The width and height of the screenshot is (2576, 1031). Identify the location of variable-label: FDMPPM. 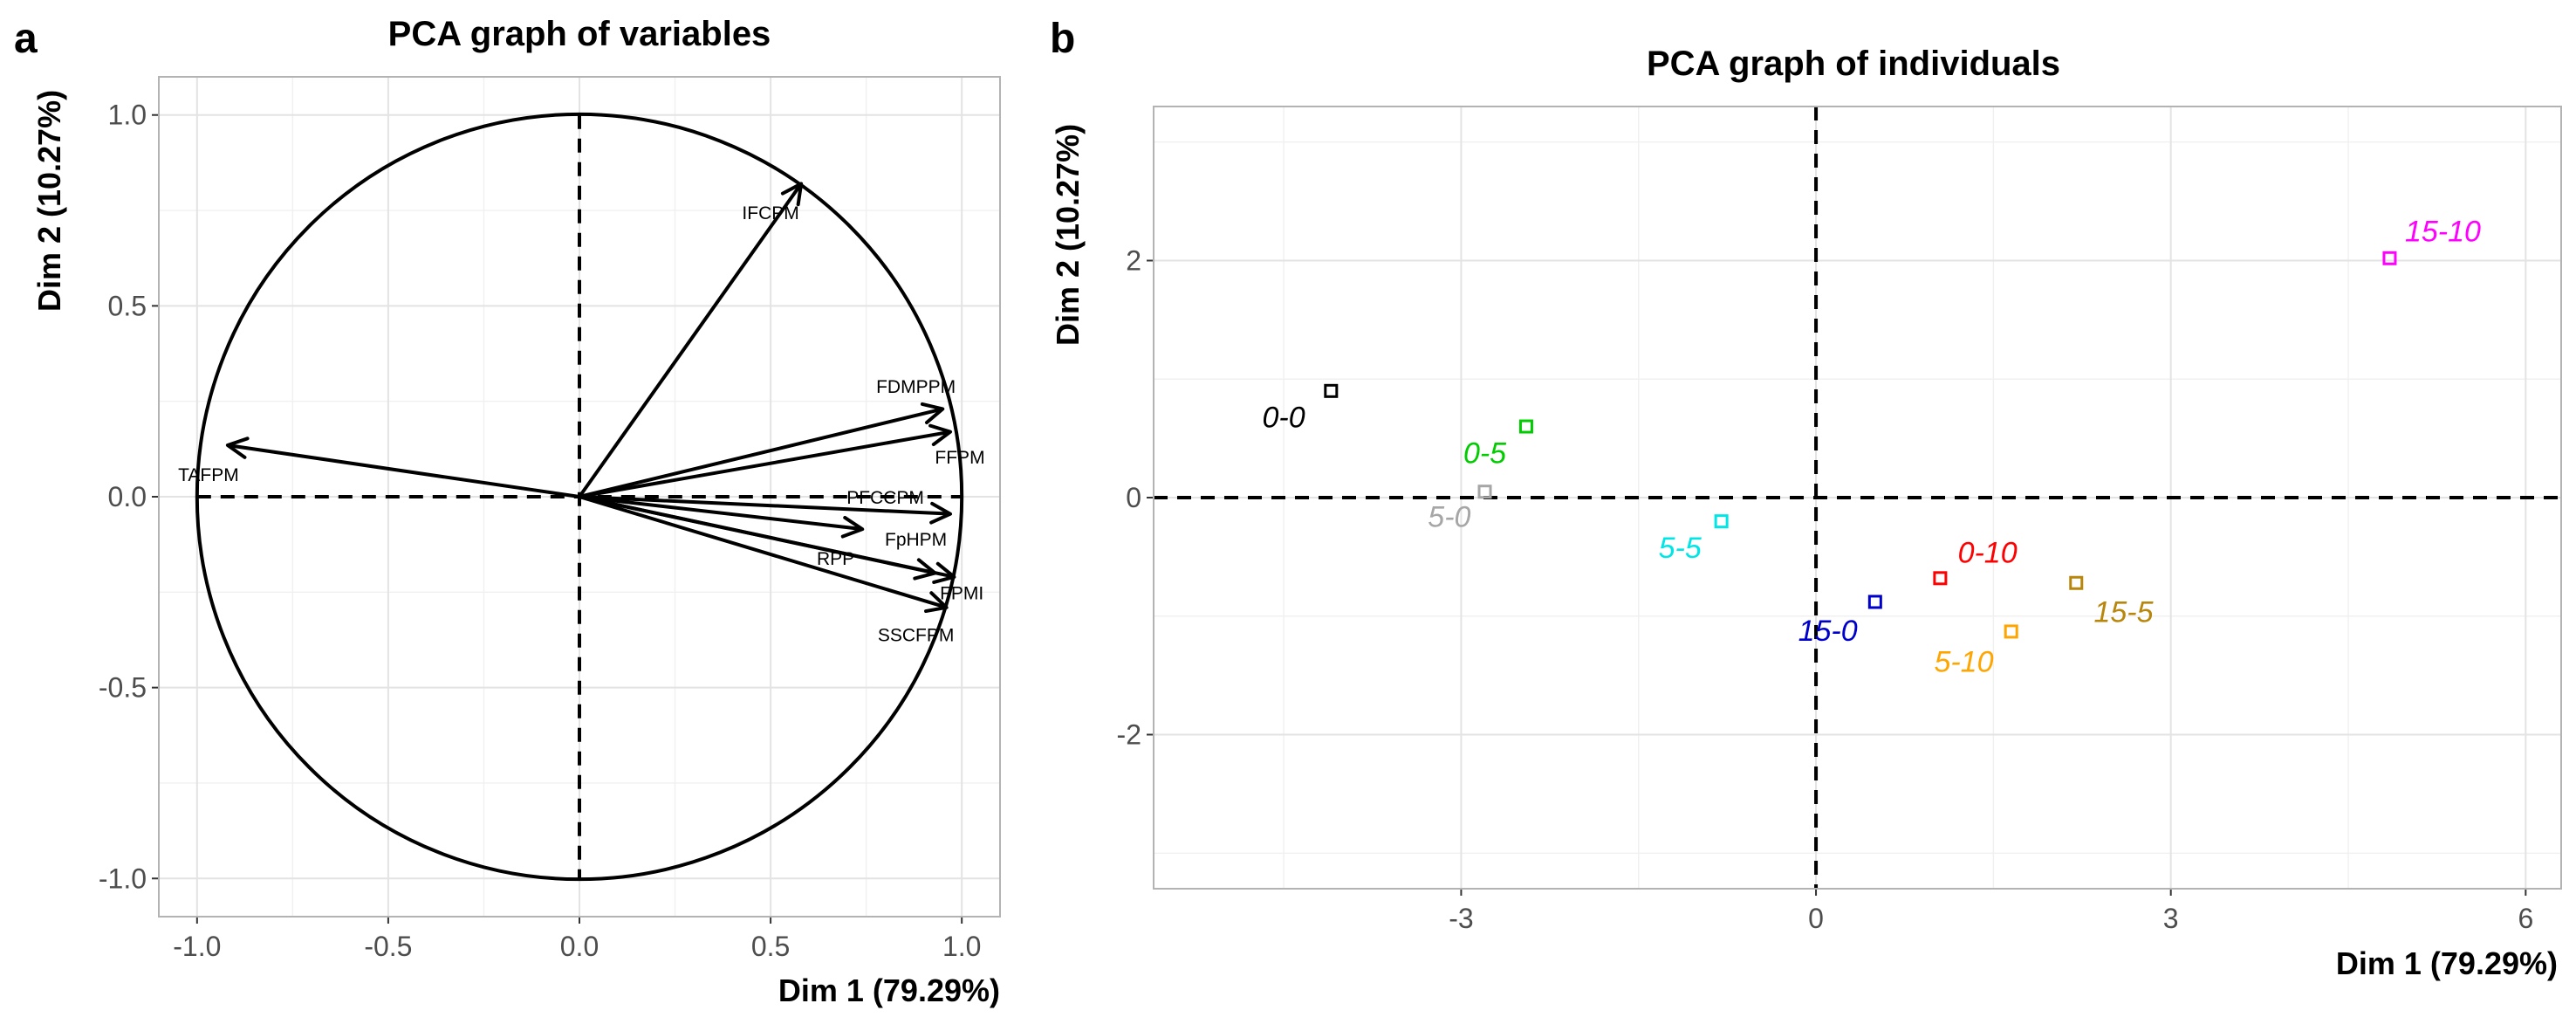
(916, 387).